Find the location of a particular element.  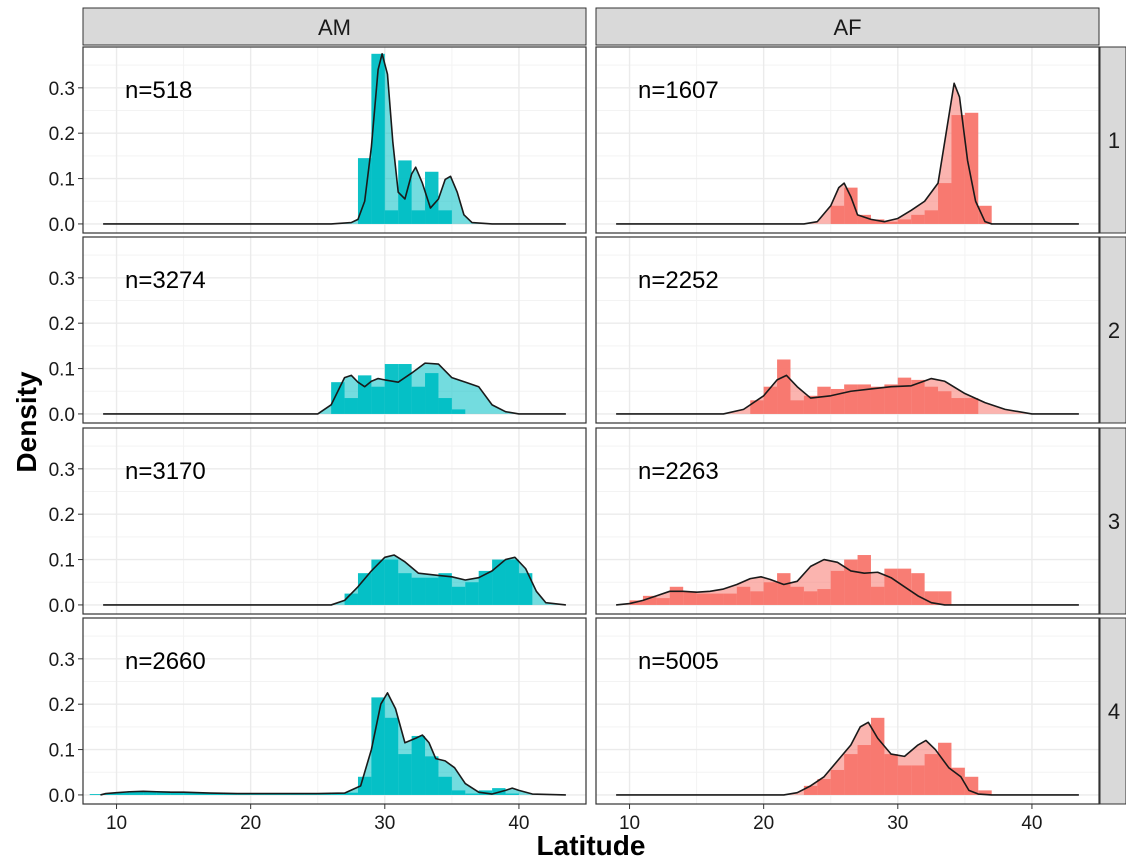

facet-strip-label: 4 is located at coordinates (1114, 711).